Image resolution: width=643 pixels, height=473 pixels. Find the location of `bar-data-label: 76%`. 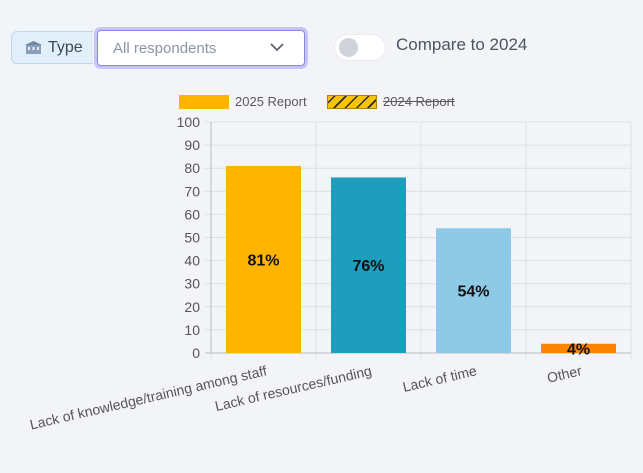

bar-data-label: 76% is located at coordinates (368, 266).